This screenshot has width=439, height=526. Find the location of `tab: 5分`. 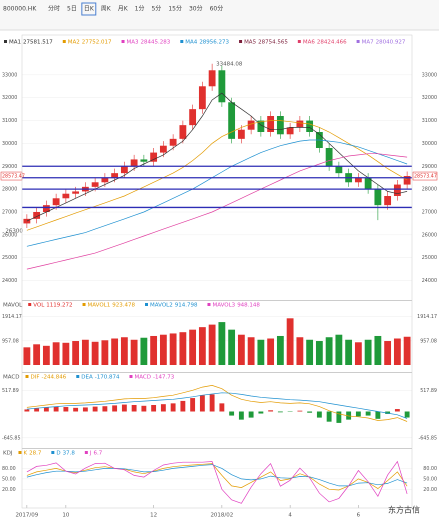

tab: 5分 is located at coordinates (156, 9).